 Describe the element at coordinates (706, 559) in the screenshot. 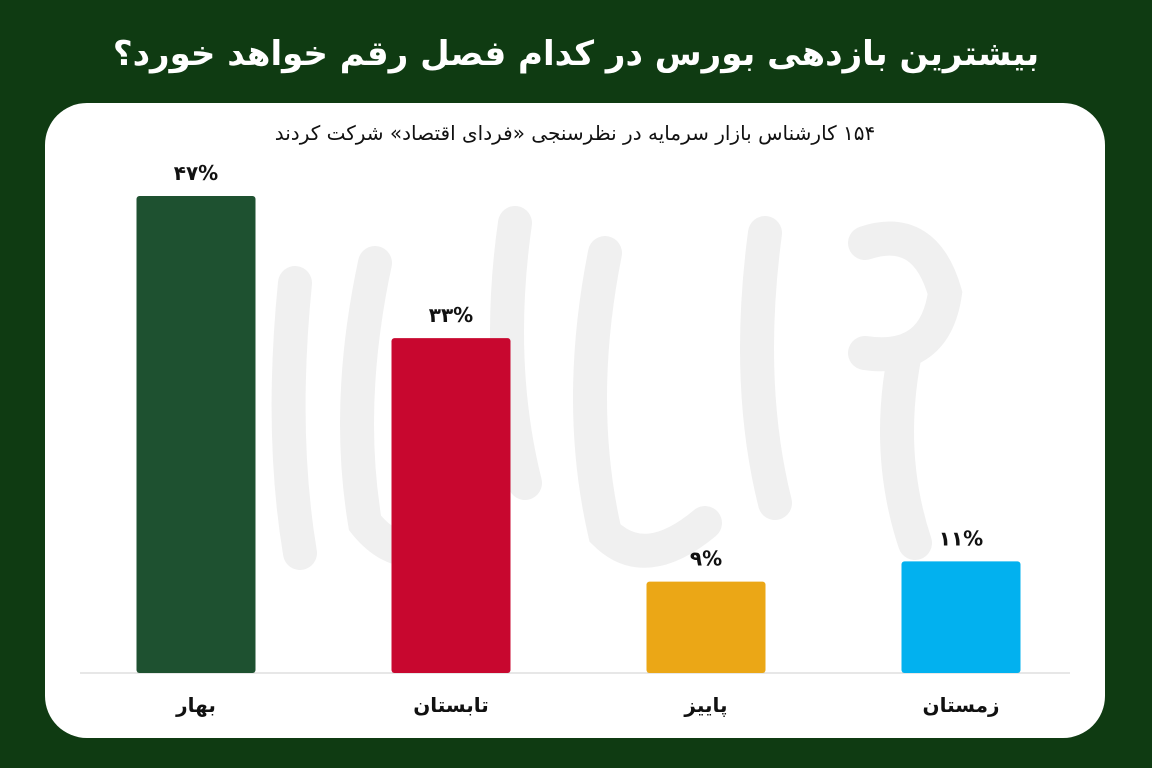

I see `data-label: ۹%` at that location.